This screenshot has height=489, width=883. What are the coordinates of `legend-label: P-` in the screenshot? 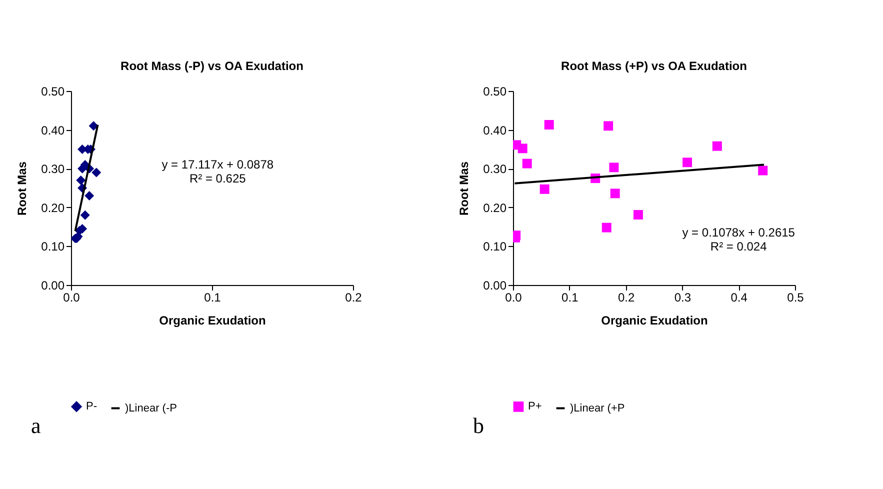 It's located at (92, 406).